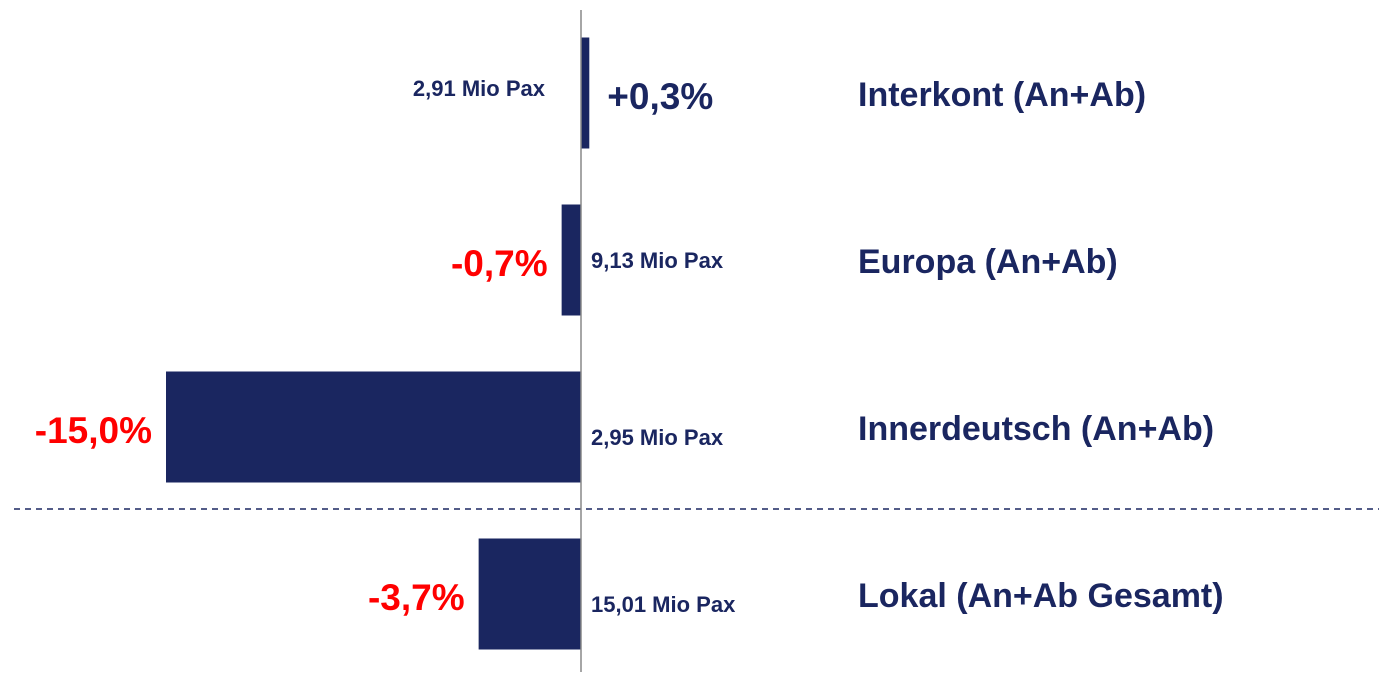 The width and height of the screenshot is (1379, 677). I want to click on category-label: Europa (An+Ab), so click(988, 262).